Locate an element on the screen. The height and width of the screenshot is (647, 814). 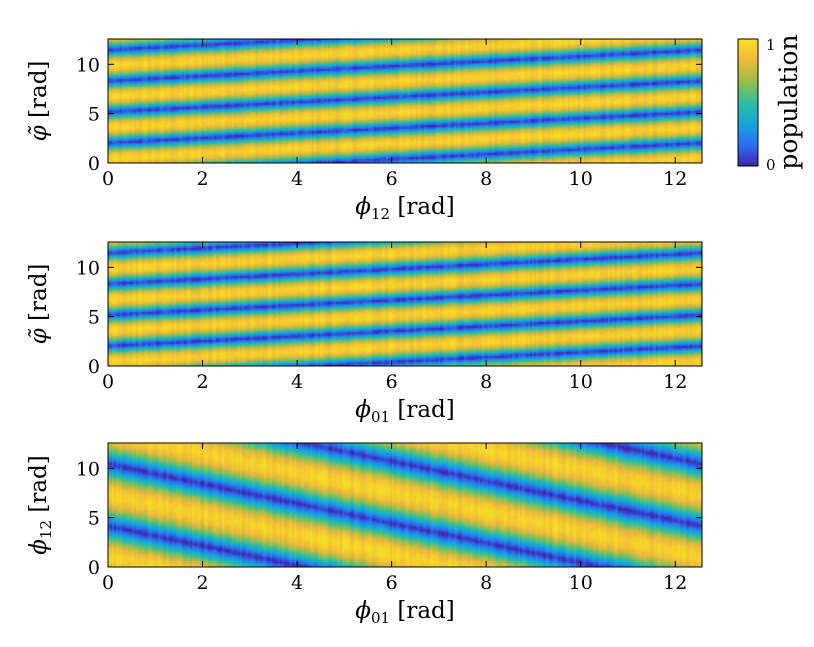
colorbar-min-label: 0 is located at coordinates (771, 165).